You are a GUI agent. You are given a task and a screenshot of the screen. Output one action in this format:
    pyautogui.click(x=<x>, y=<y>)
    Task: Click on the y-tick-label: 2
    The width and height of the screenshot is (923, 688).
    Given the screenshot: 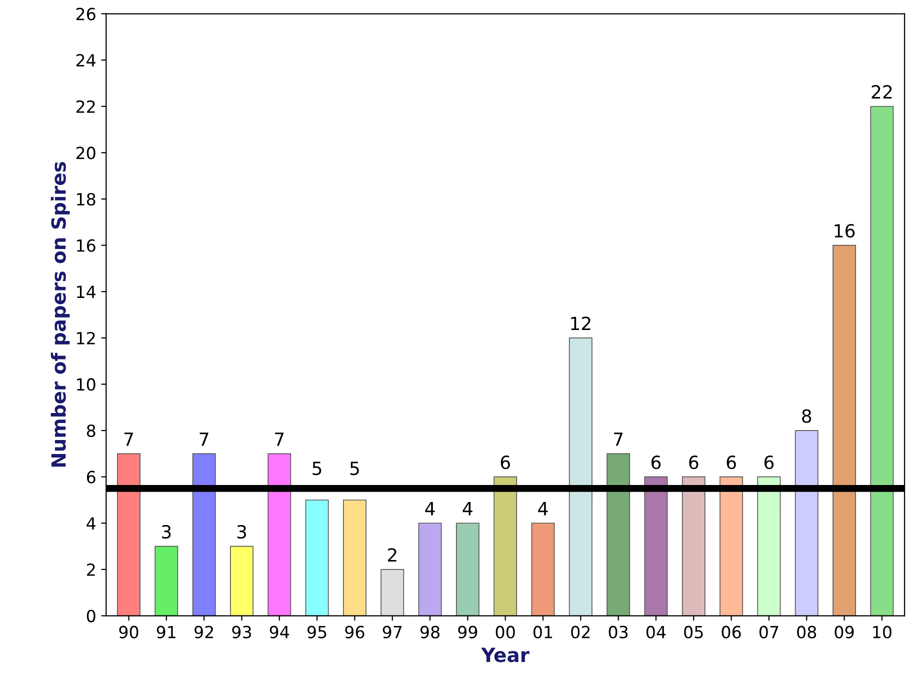 What is the action you would take?
    pyautogui.click(x=91, y=569)
    